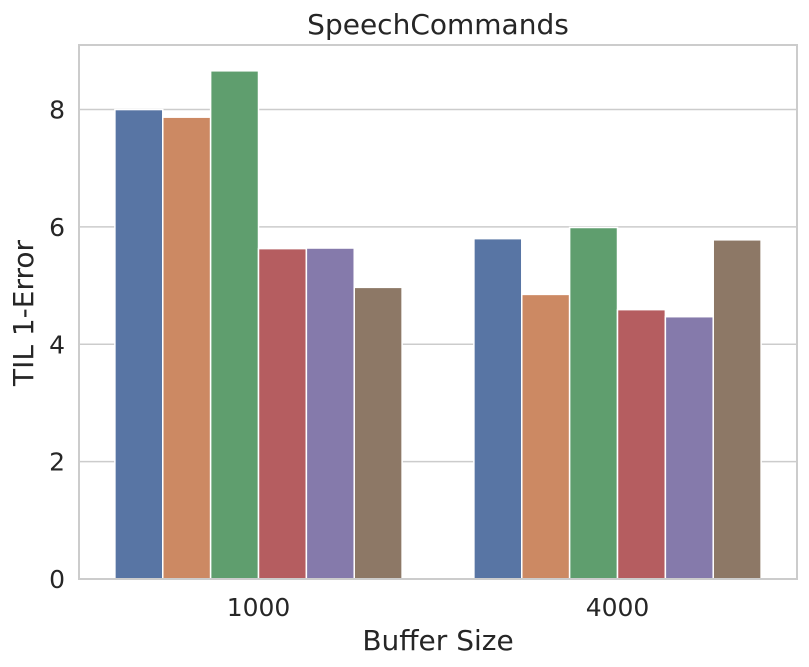 This screenshot has width=809, height=667. Describe the element at coordinates (618, 607) in the screenshot. I see `x-tick-label: 4000` at that location.